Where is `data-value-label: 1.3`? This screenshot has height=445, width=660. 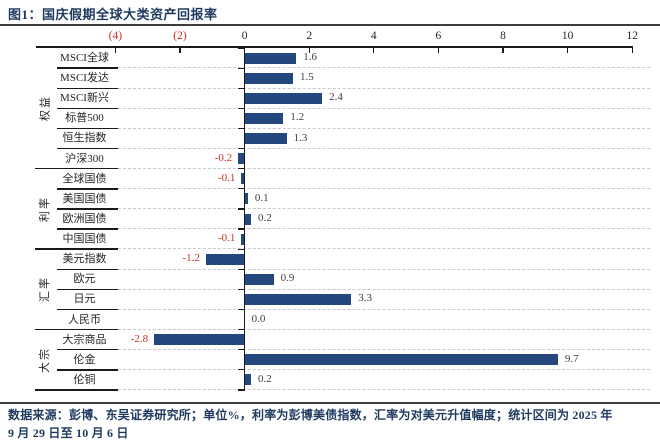
data-value-label: 1.3 is located at coordinates (300, 137).